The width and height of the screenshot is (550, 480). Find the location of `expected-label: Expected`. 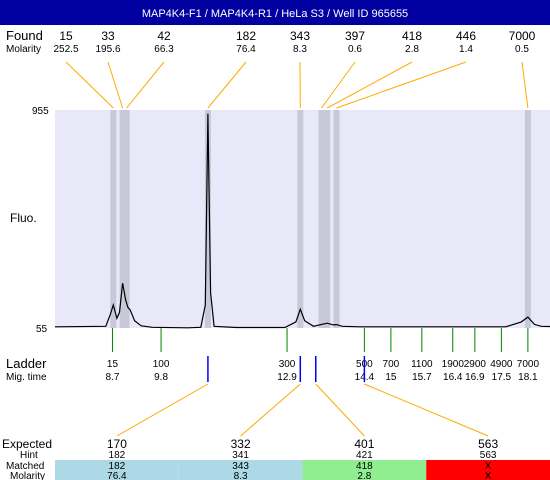

expected-label: Expected is located at coordinates (27, 444).